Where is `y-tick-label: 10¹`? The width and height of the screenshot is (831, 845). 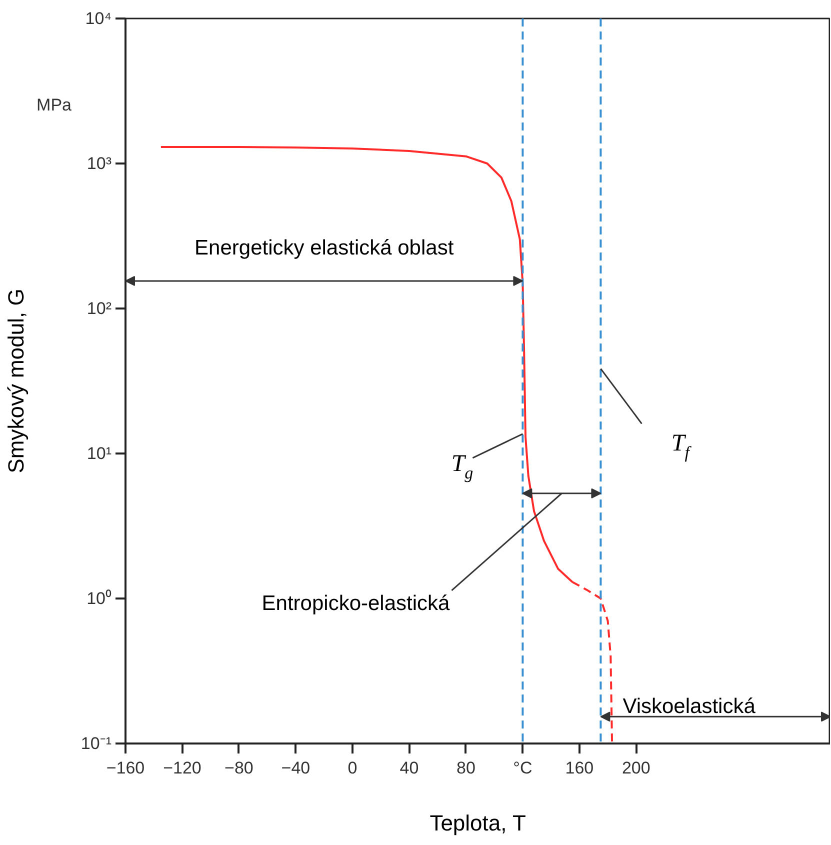 y-tick-label: 10¹ is located at coordinates (99, 453).